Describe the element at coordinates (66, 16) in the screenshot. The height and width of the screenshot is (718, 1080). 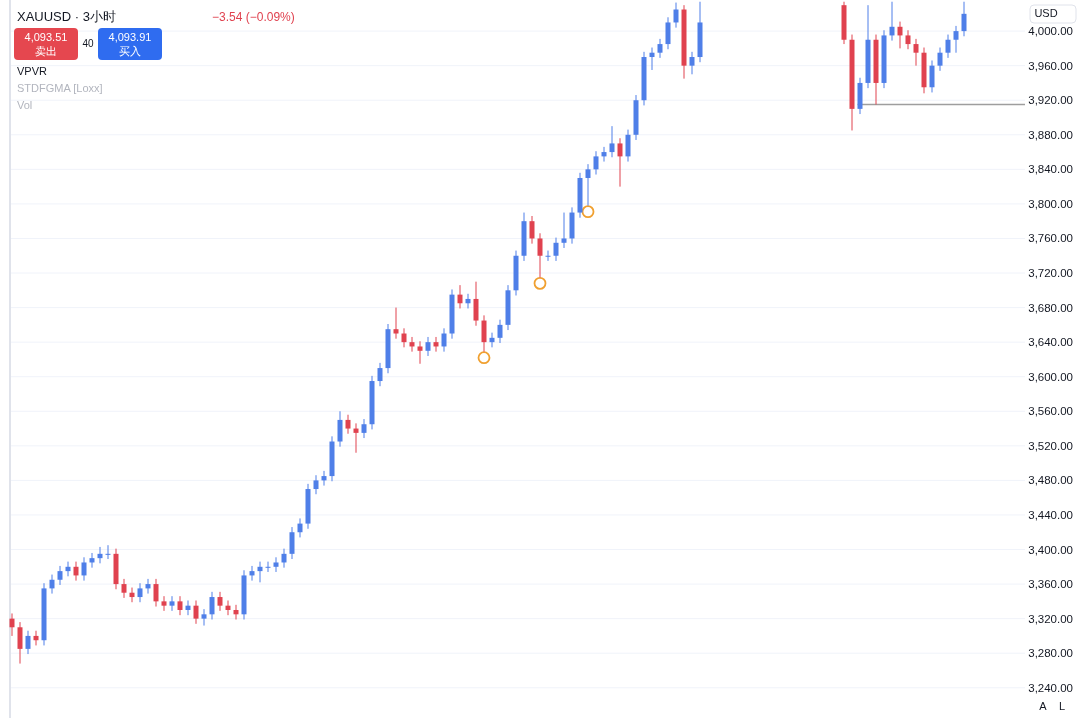
I see `text: XAUUSD · 3小时` at that location.